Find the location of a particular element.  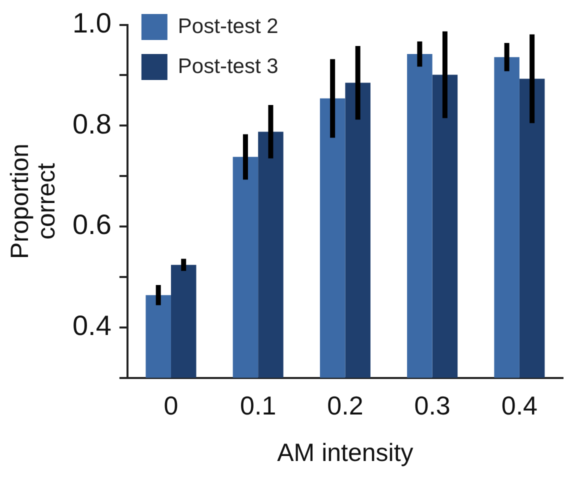

y-tick-label: 0.8 is located at coordinates (92, 124).